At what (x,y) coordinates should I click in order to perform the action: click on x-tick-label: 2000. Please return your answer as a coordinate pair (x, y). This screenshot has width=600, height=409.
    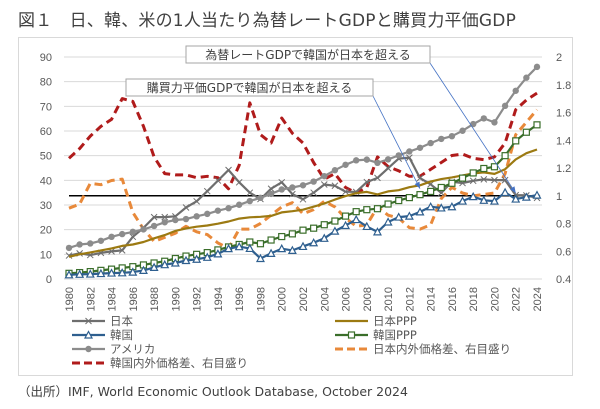
    Looking at the image, I should click on (283, 299).